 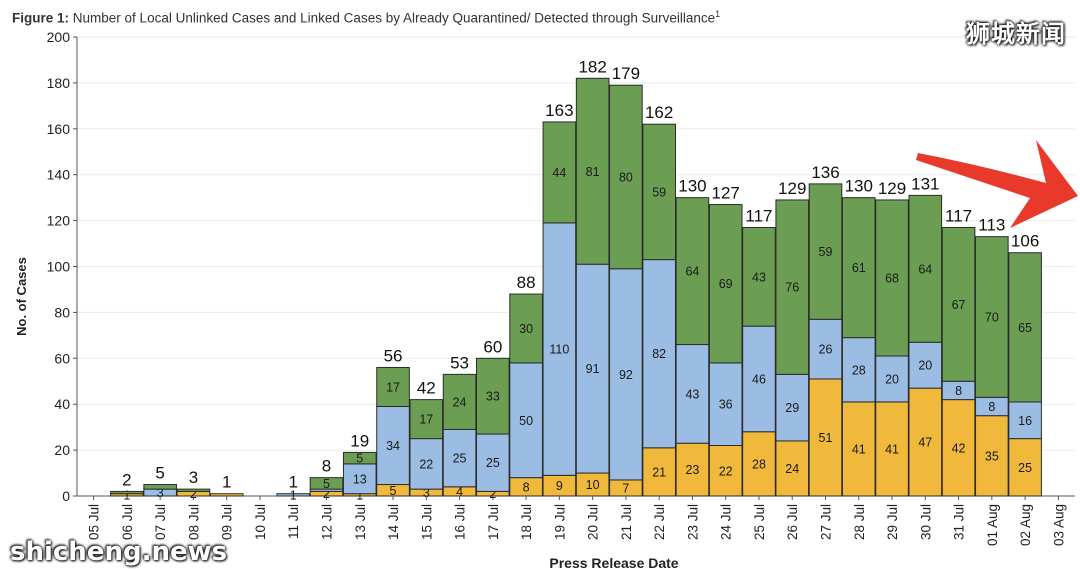 What do you see at coordinates (526, 329) in the screenshot?
I see `segment-value-label: 30` at bounding box center [526, 329].